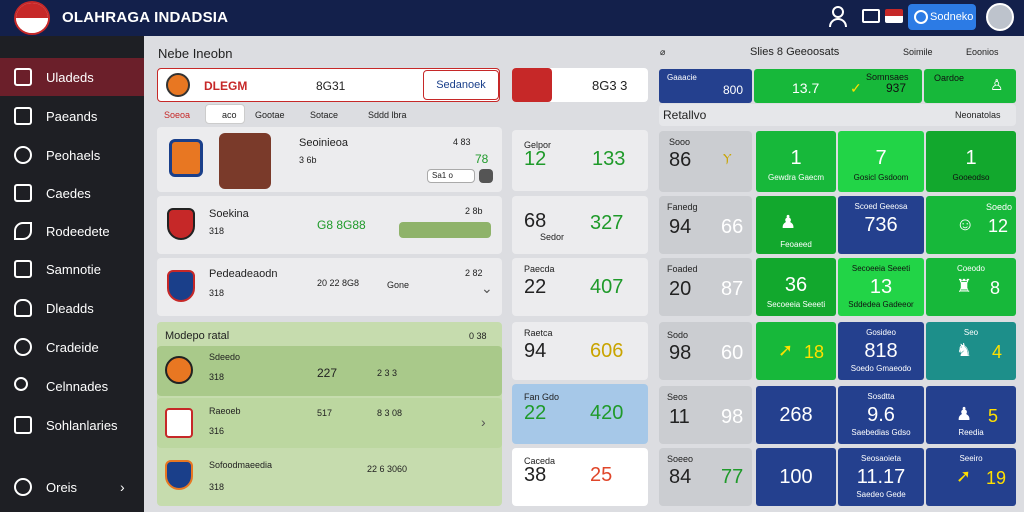  Describe the element at coordinates (705, 415) in the screenshot. I see `stat-cell: Seos 11 98` at that location.